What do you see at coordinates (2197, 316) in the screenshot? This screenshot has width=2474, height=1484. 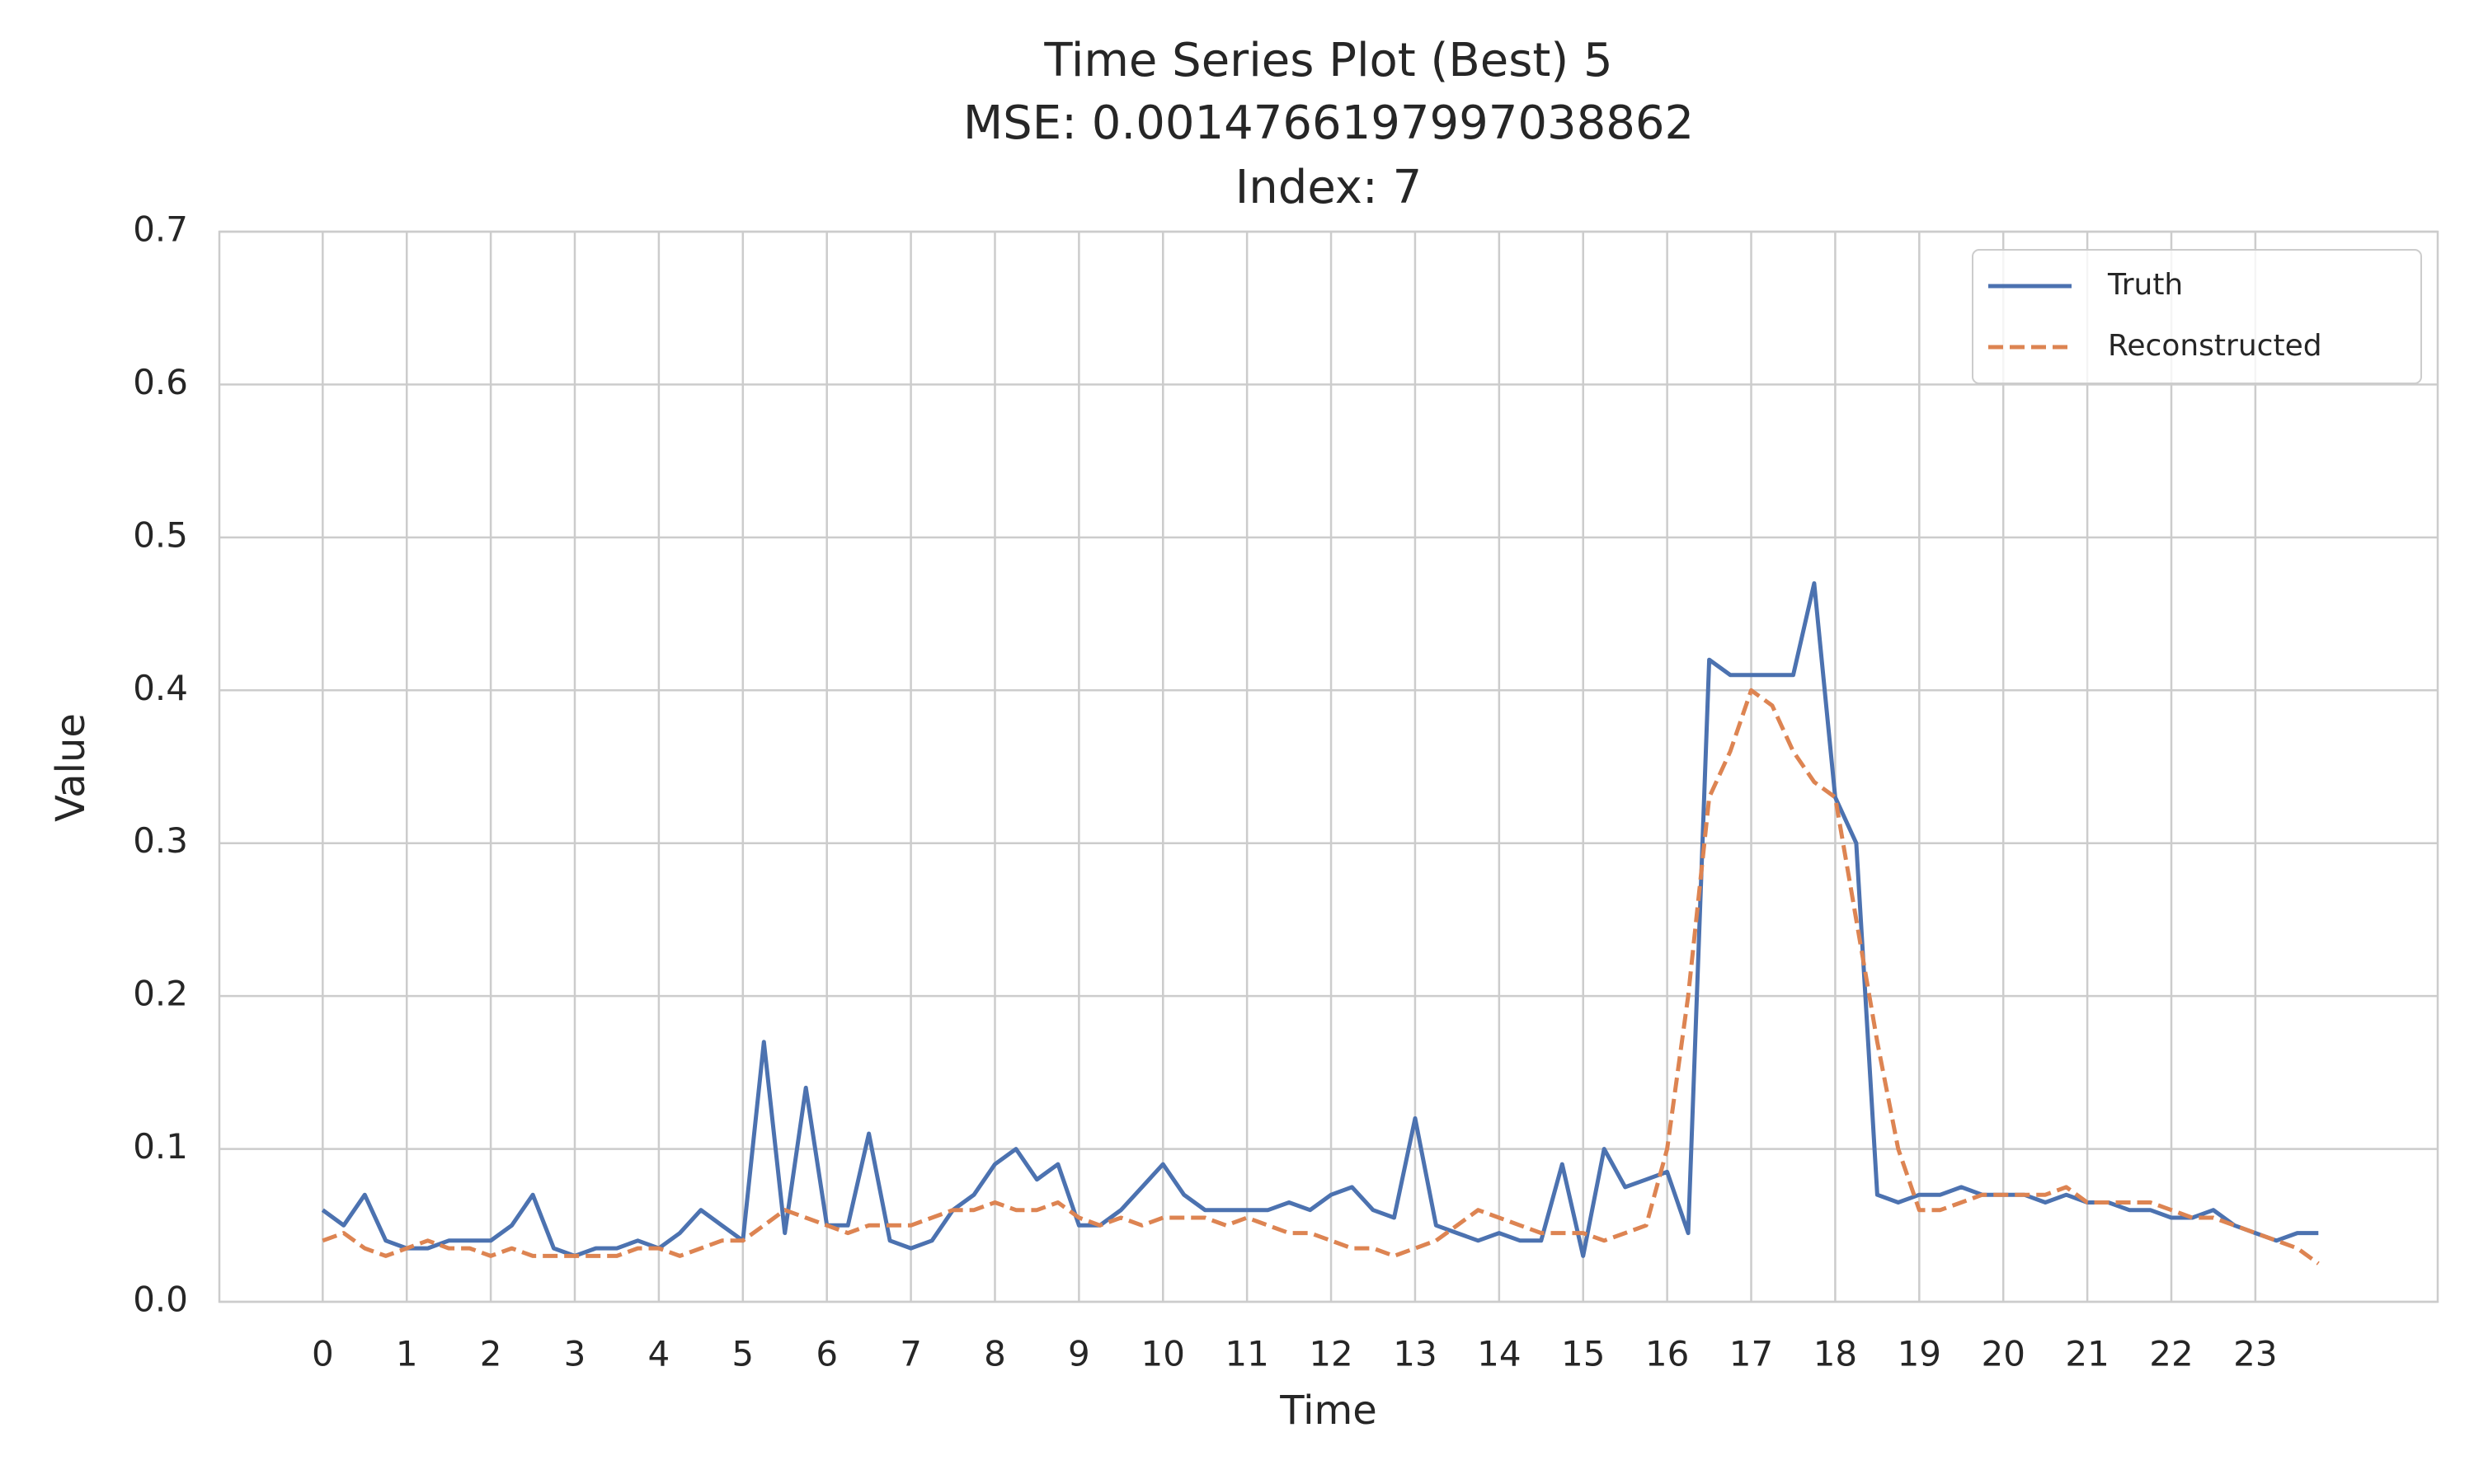 I see `legend-box` at bounding box center [2197, 316].